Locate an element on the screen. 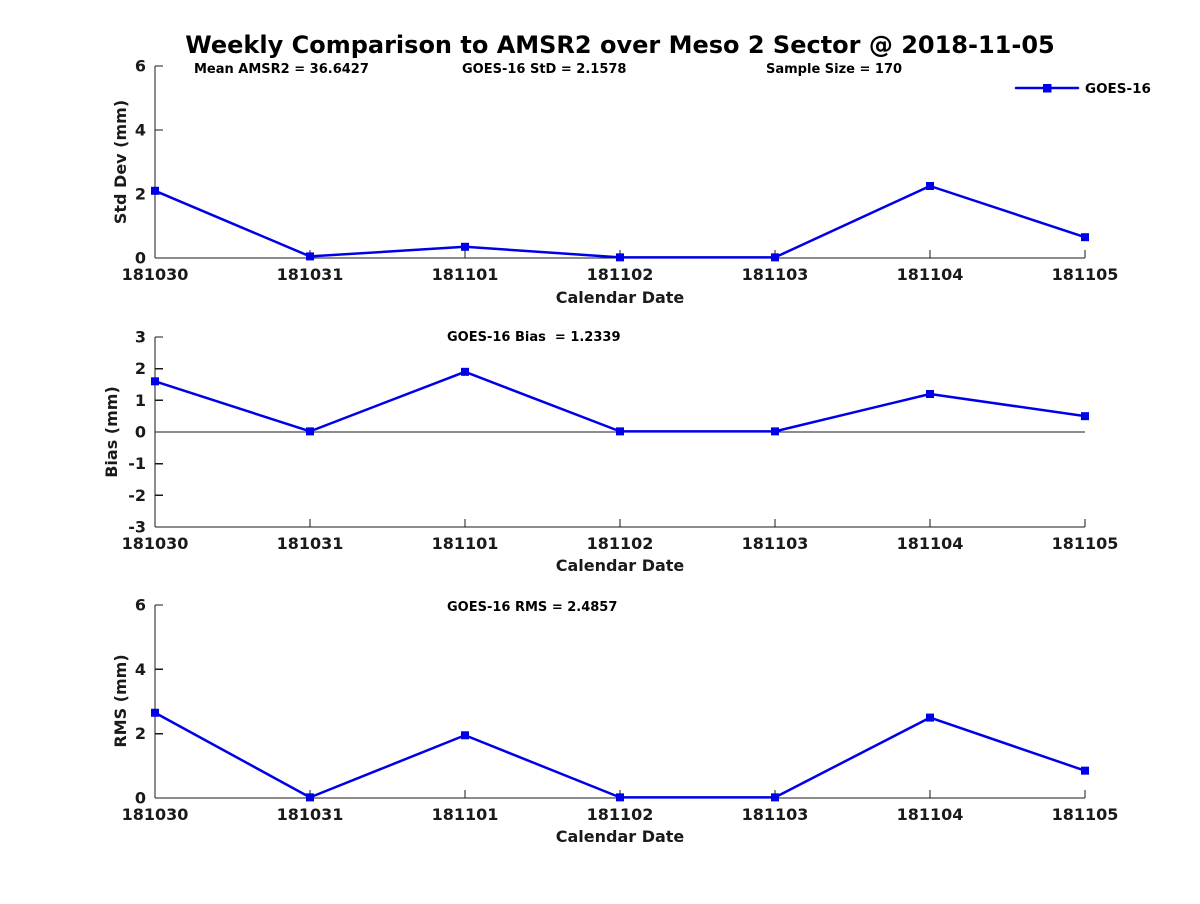 The width and height of the screenshot is (1200, 904). y-tick-label: -2 is located at coordinates (137, 495).